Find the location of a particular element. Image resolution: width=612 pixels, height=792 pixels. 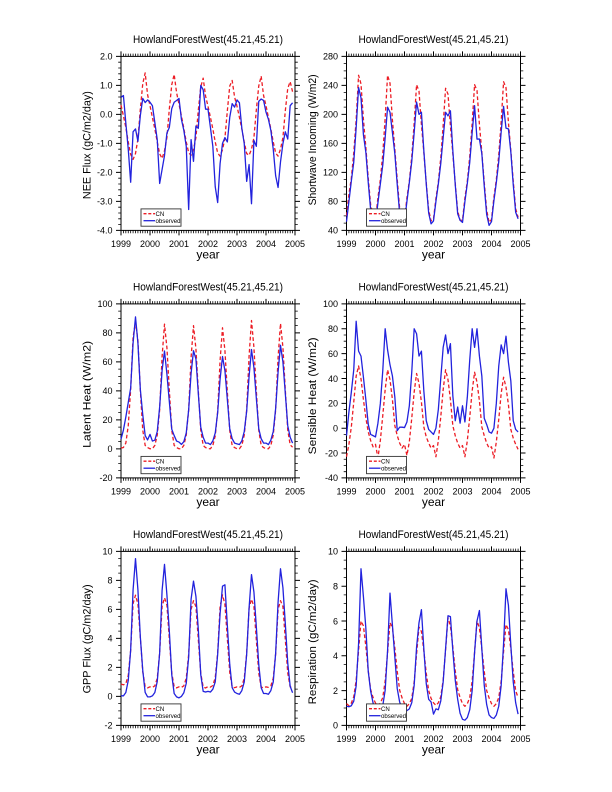

svg-text: Respiration (gC/m2/day) is located at coordinates (313, 641).